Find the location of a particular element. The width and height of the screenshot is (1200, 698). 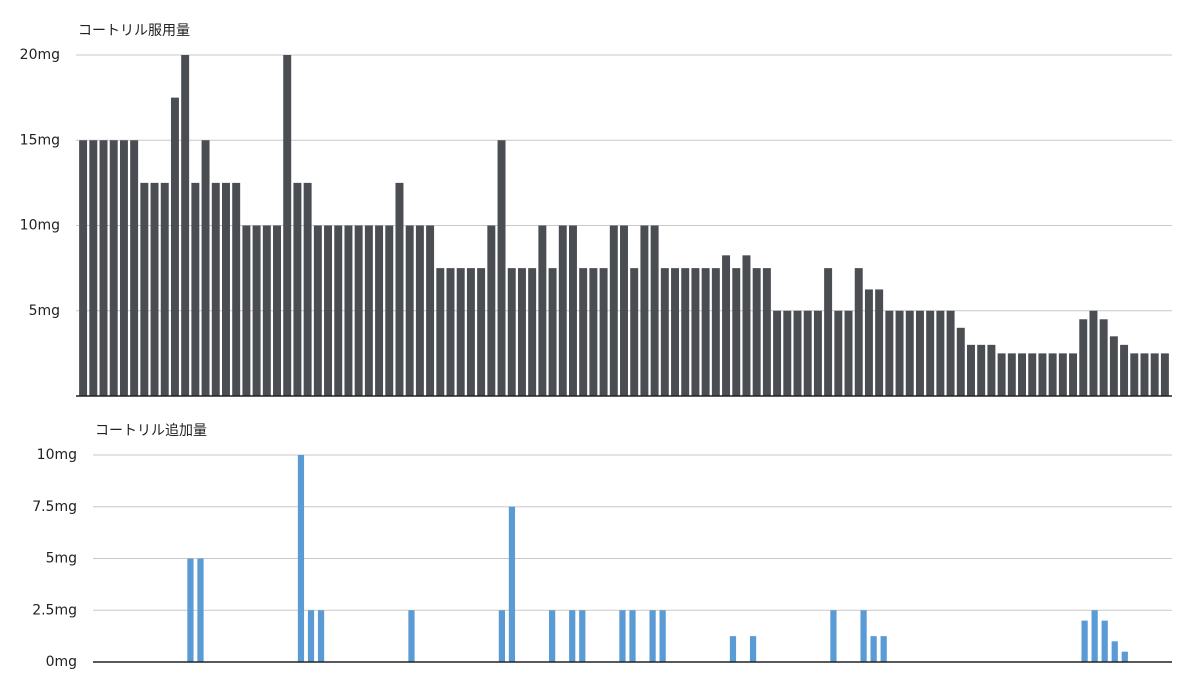

y-tick-label: 0mg is located at coordinates (61, 662).